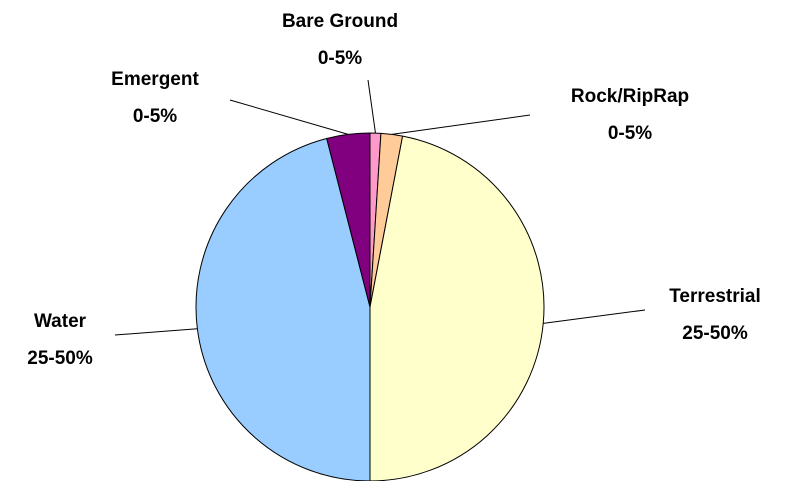 This screenshot has width=788, height=481. What do you see at coordinates (155, 79) in the screenshot?
I see `slice-label: Emergent` at bounding box center [155, 79].